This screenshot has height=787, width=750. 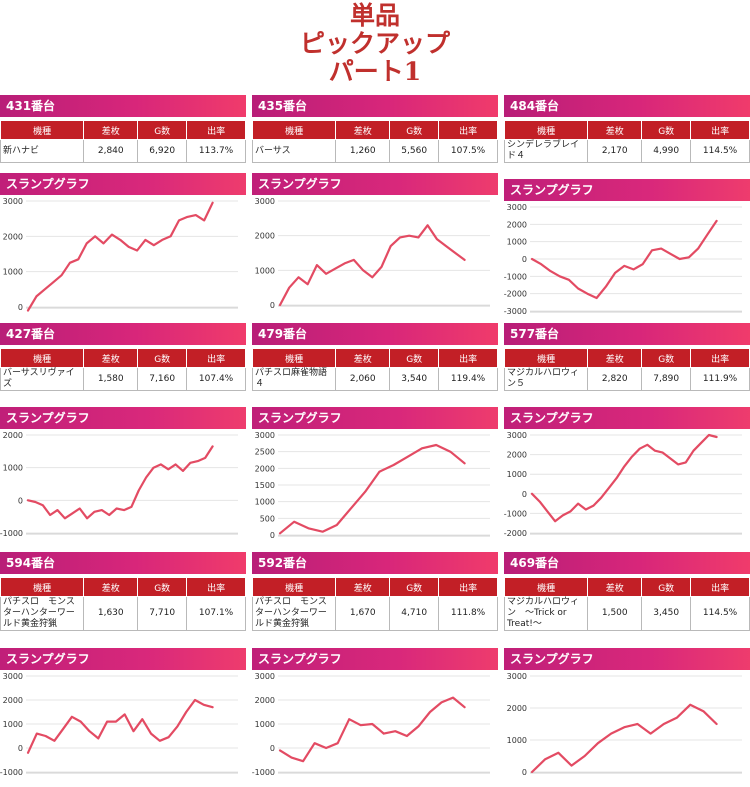 I want to click on games-value: 6,920, so click(x=162, y=151).